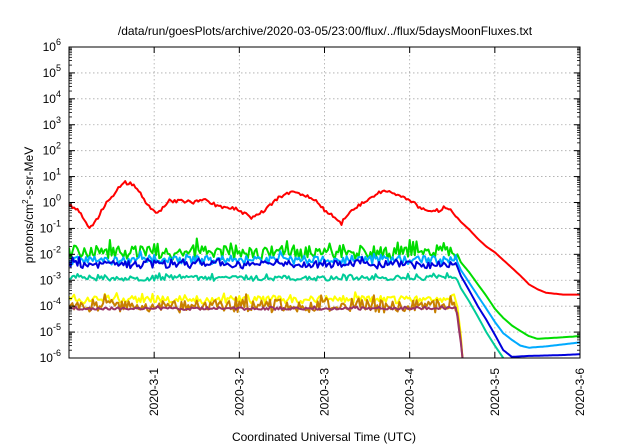  What do you see at coordinates (52, 123) in the screenshot?
I see `y-tick-label: 10³` at bounding box center [52, 123].